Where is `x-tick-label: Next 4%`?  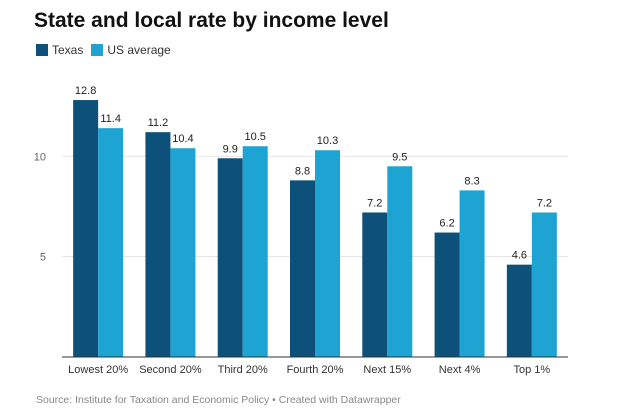 x-tick-label: Next 4% is located at coordinates (460, 370).